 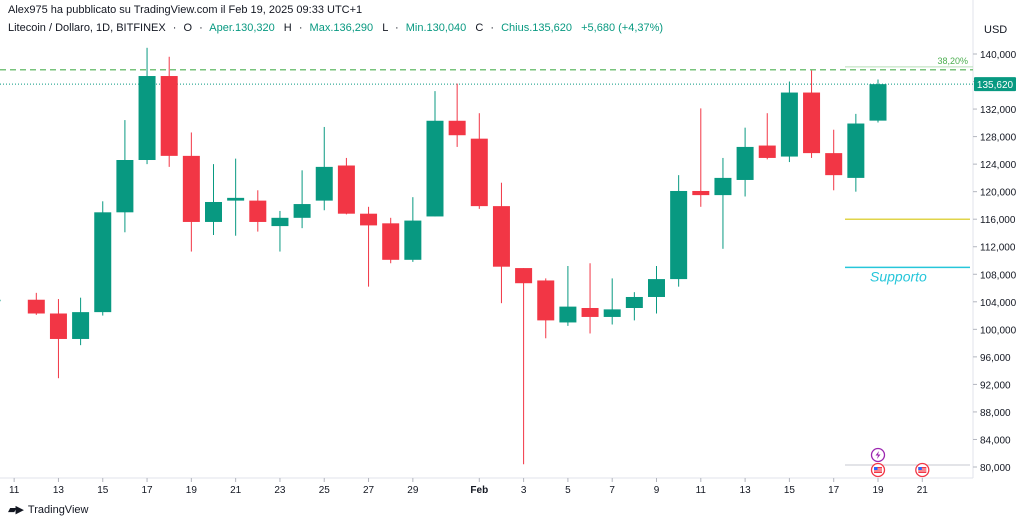 I want to click on price-tick-label: 92,000, so click(x=995, y=385).